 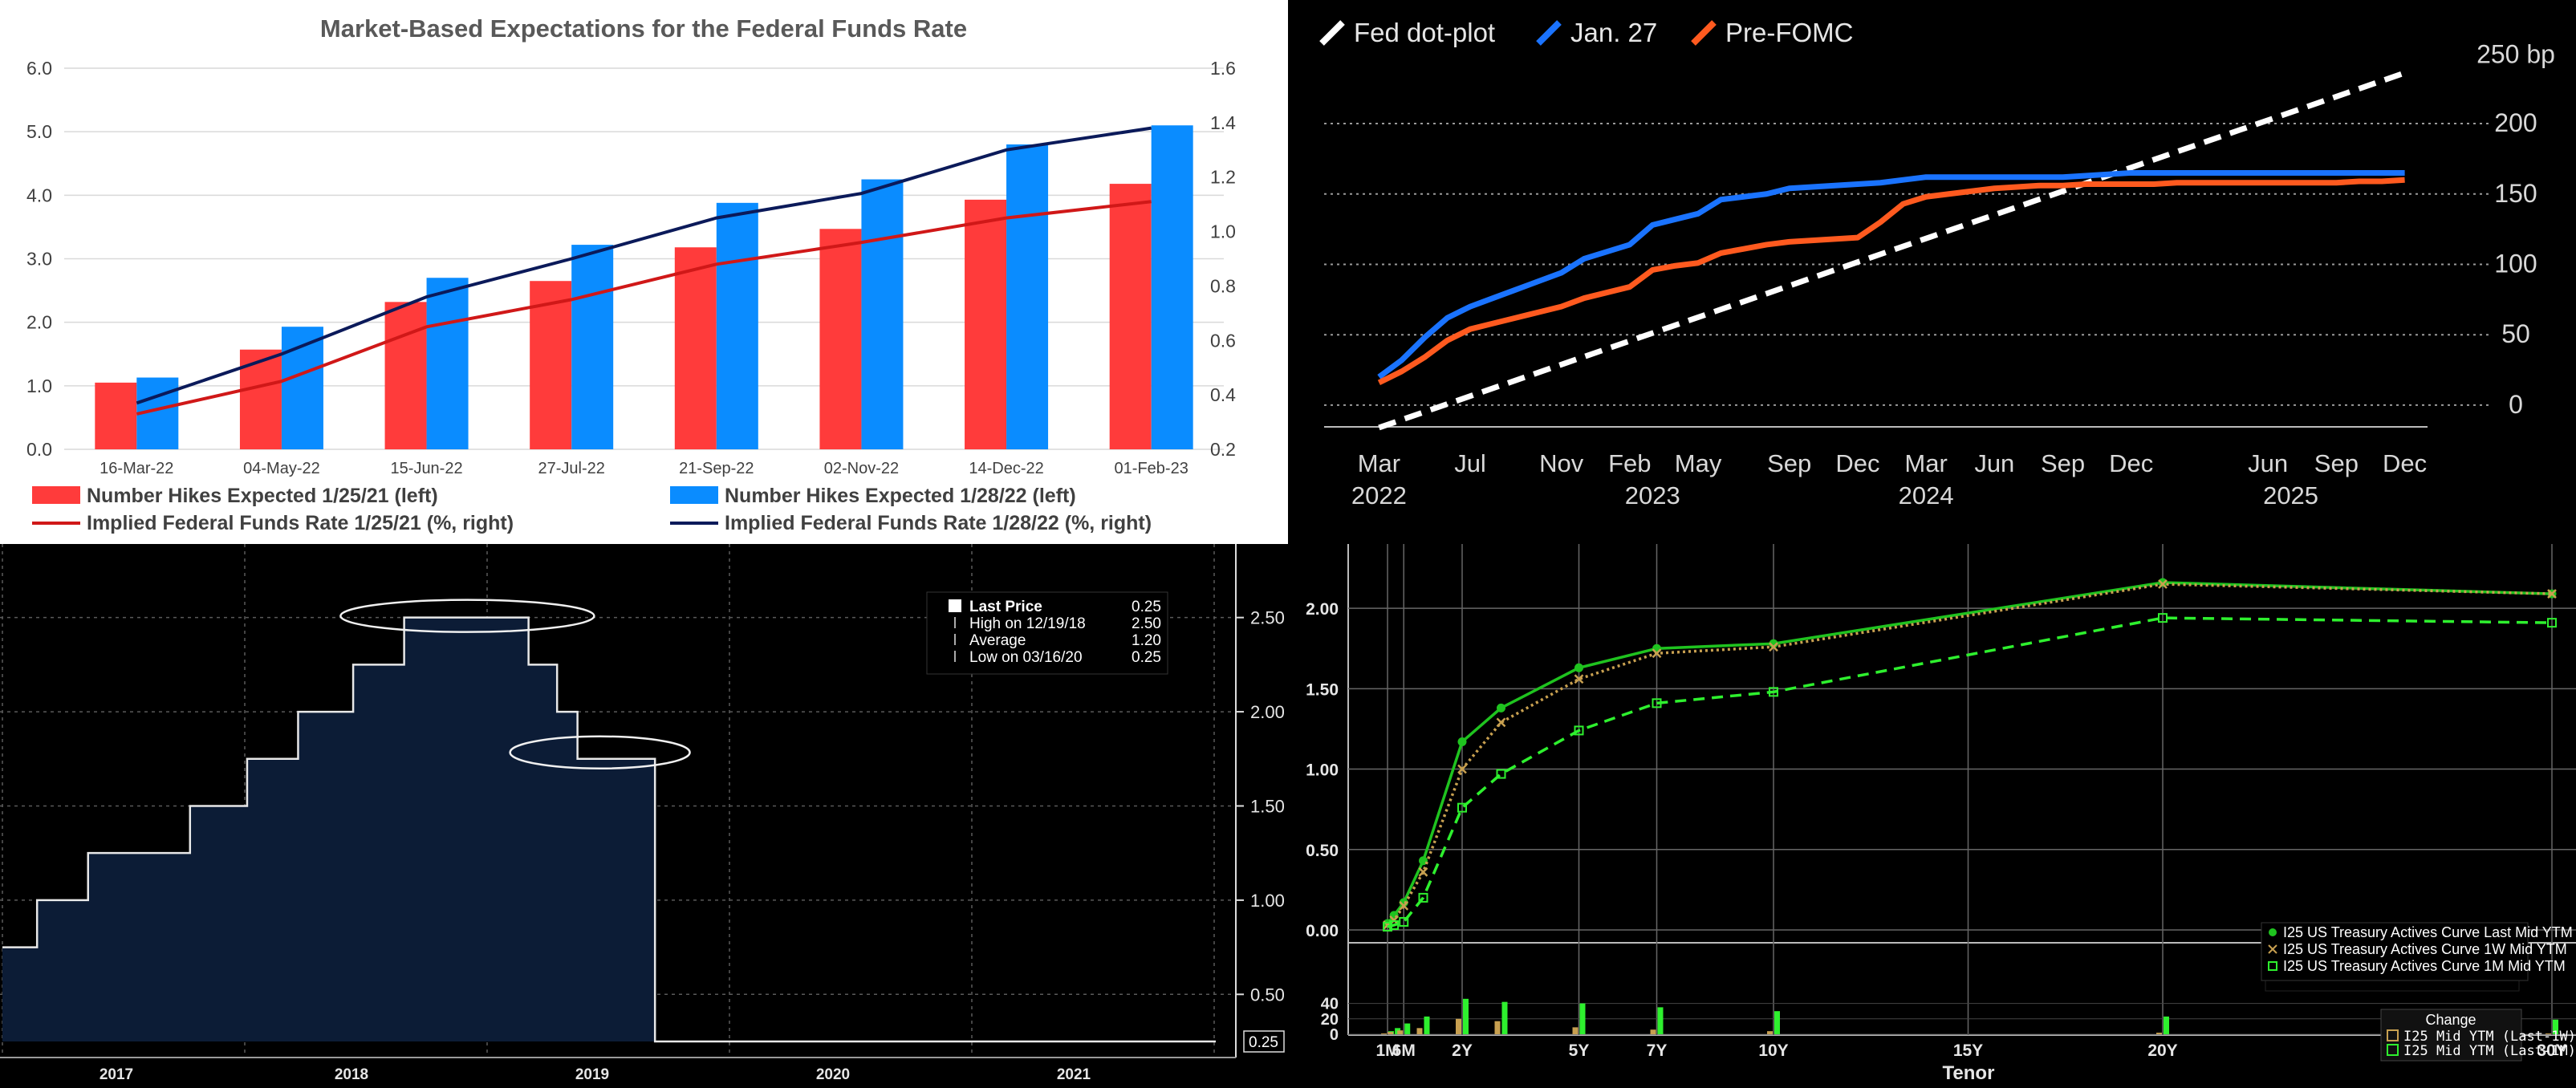 I want to click on y-tick-label: 1.50, so click(x=1267, y=806).